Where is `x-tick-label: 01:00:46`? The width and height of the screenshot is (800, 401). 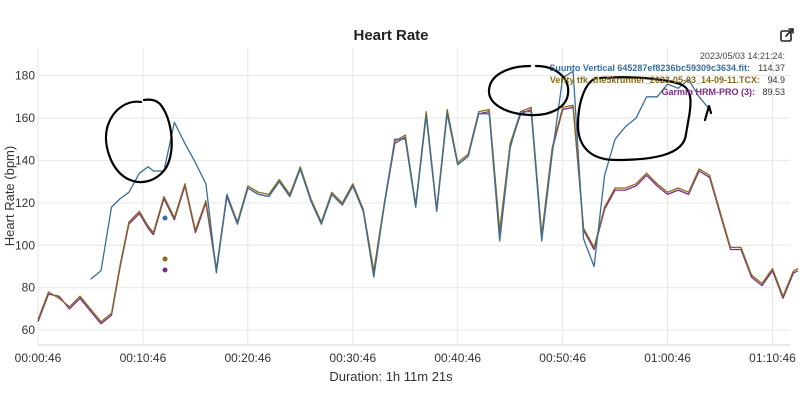 x-tick-label: 01:00:46 is located at coordinates (667, 358).